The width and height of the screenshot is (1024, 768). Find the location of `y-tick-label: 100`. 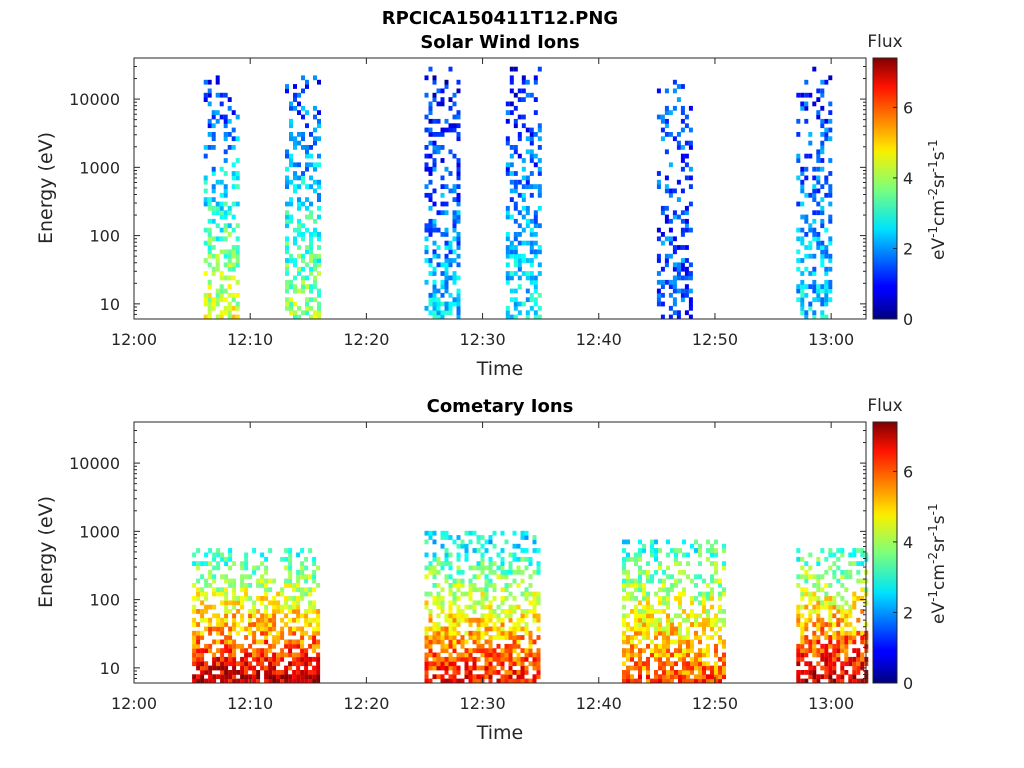

y-tick-label: 100 is located at coordinates (104, 600).